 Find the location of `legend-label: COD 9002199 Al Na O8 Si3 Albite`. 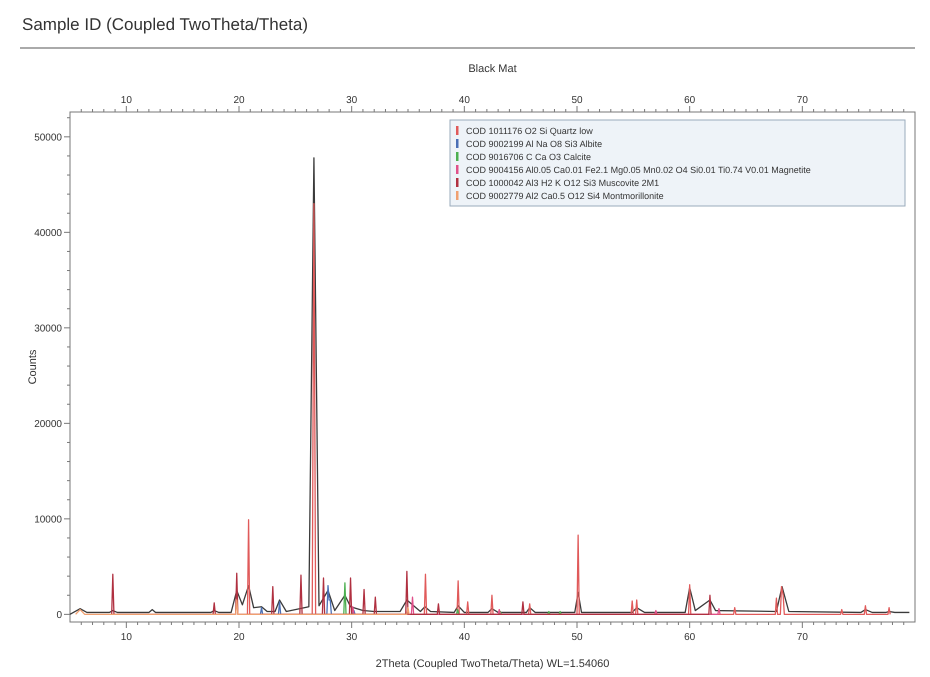

legend-label: COD 9002199 Al Na O8 Si3 Albite is located at coordinates (534, 144).